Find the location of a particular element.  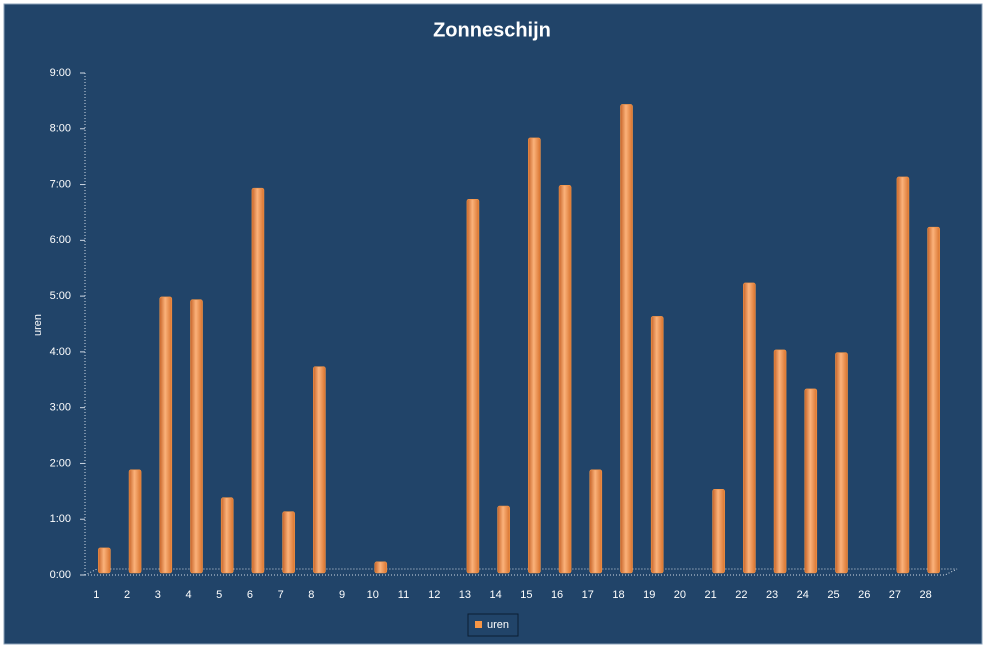

y-tick-label: 5:00 is located at coordinates (60, 296).